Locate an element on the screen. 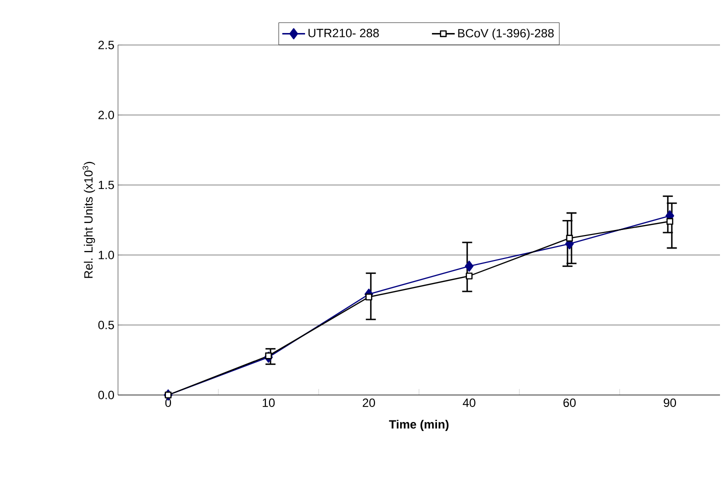  y-tick-label: 2.5 is located at coordinates (106, 45).